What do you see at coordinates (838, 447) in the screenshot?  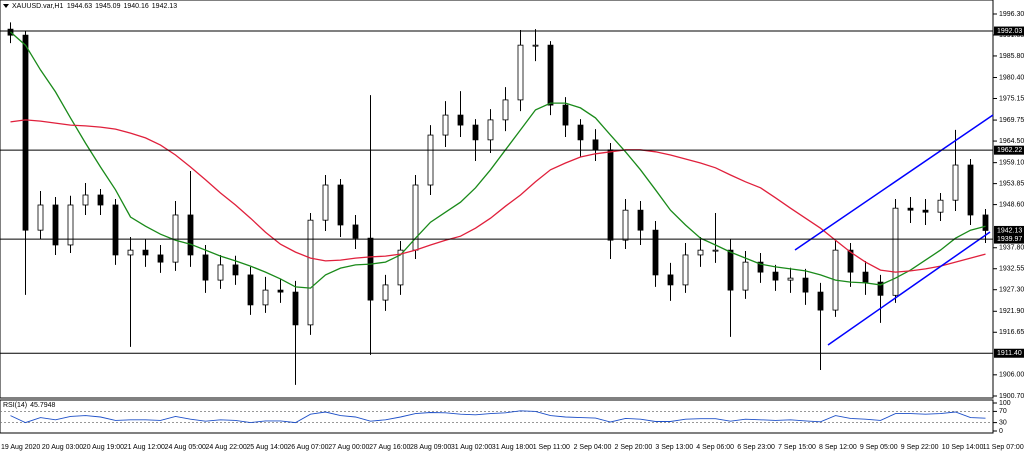 I see `x-tick-label: 8 Sep 12:00` at bounding box center [838, 447].